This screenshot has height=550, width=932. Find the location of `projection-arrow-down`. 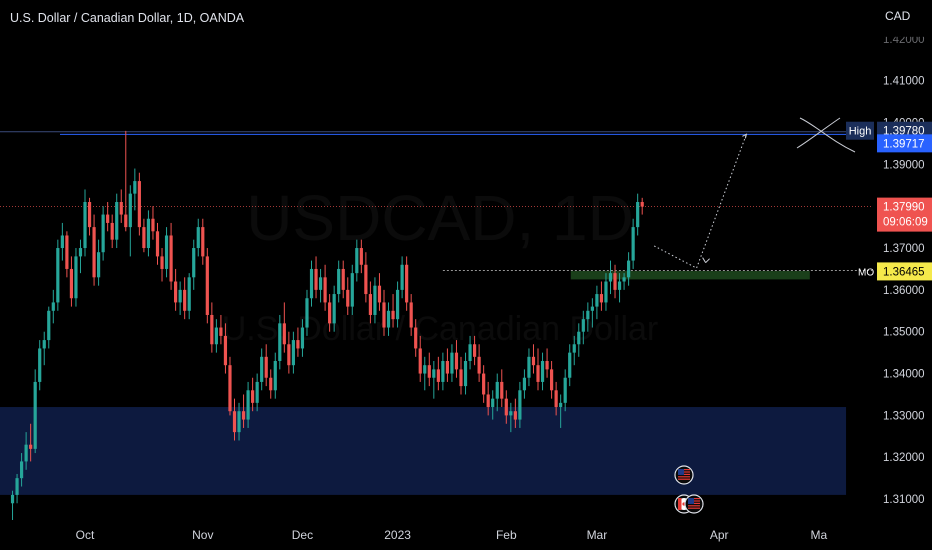

projection-arrow-down is located at coordinates (706, 260).